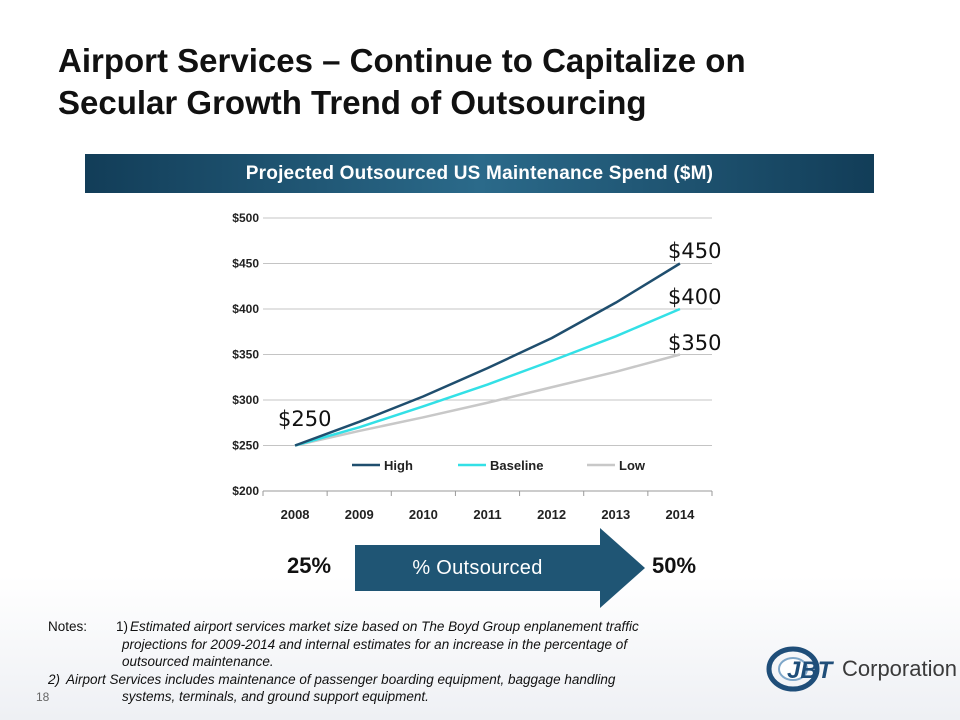 The height and width of the screenshot is (720, 960). I want to click on y-tick-label: $250, so click(245, 446).